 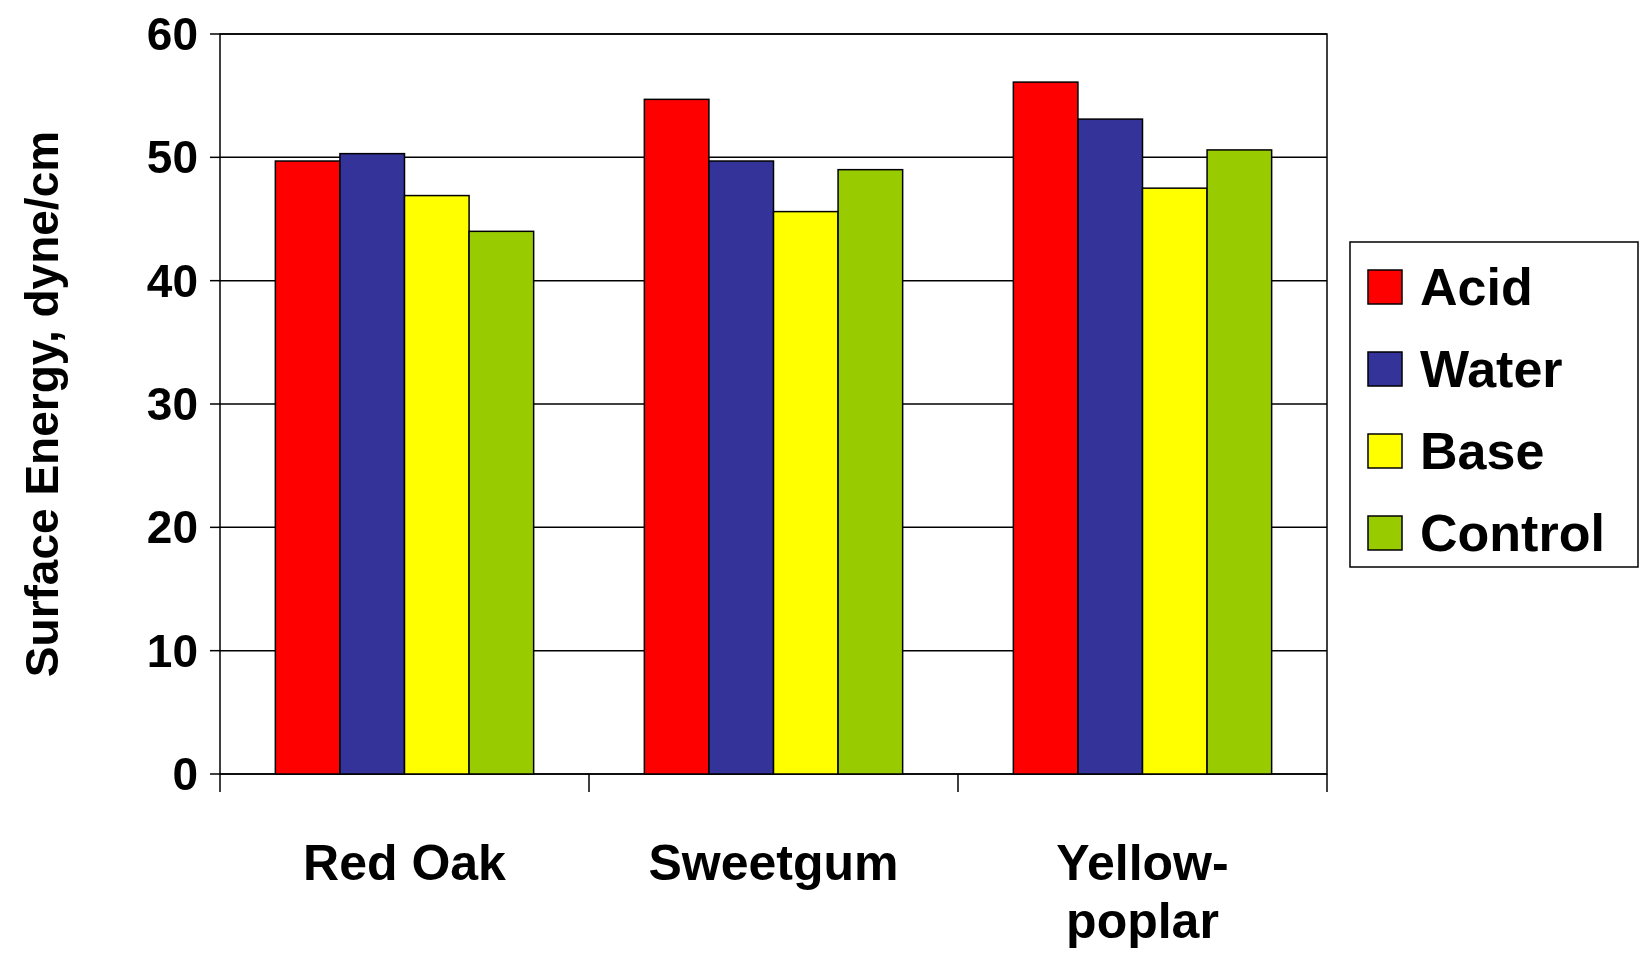 What do you see at coordinates (1482, 451) in the screenshot?
I see `legend-label: Base` at bounding box center [1482, 451].